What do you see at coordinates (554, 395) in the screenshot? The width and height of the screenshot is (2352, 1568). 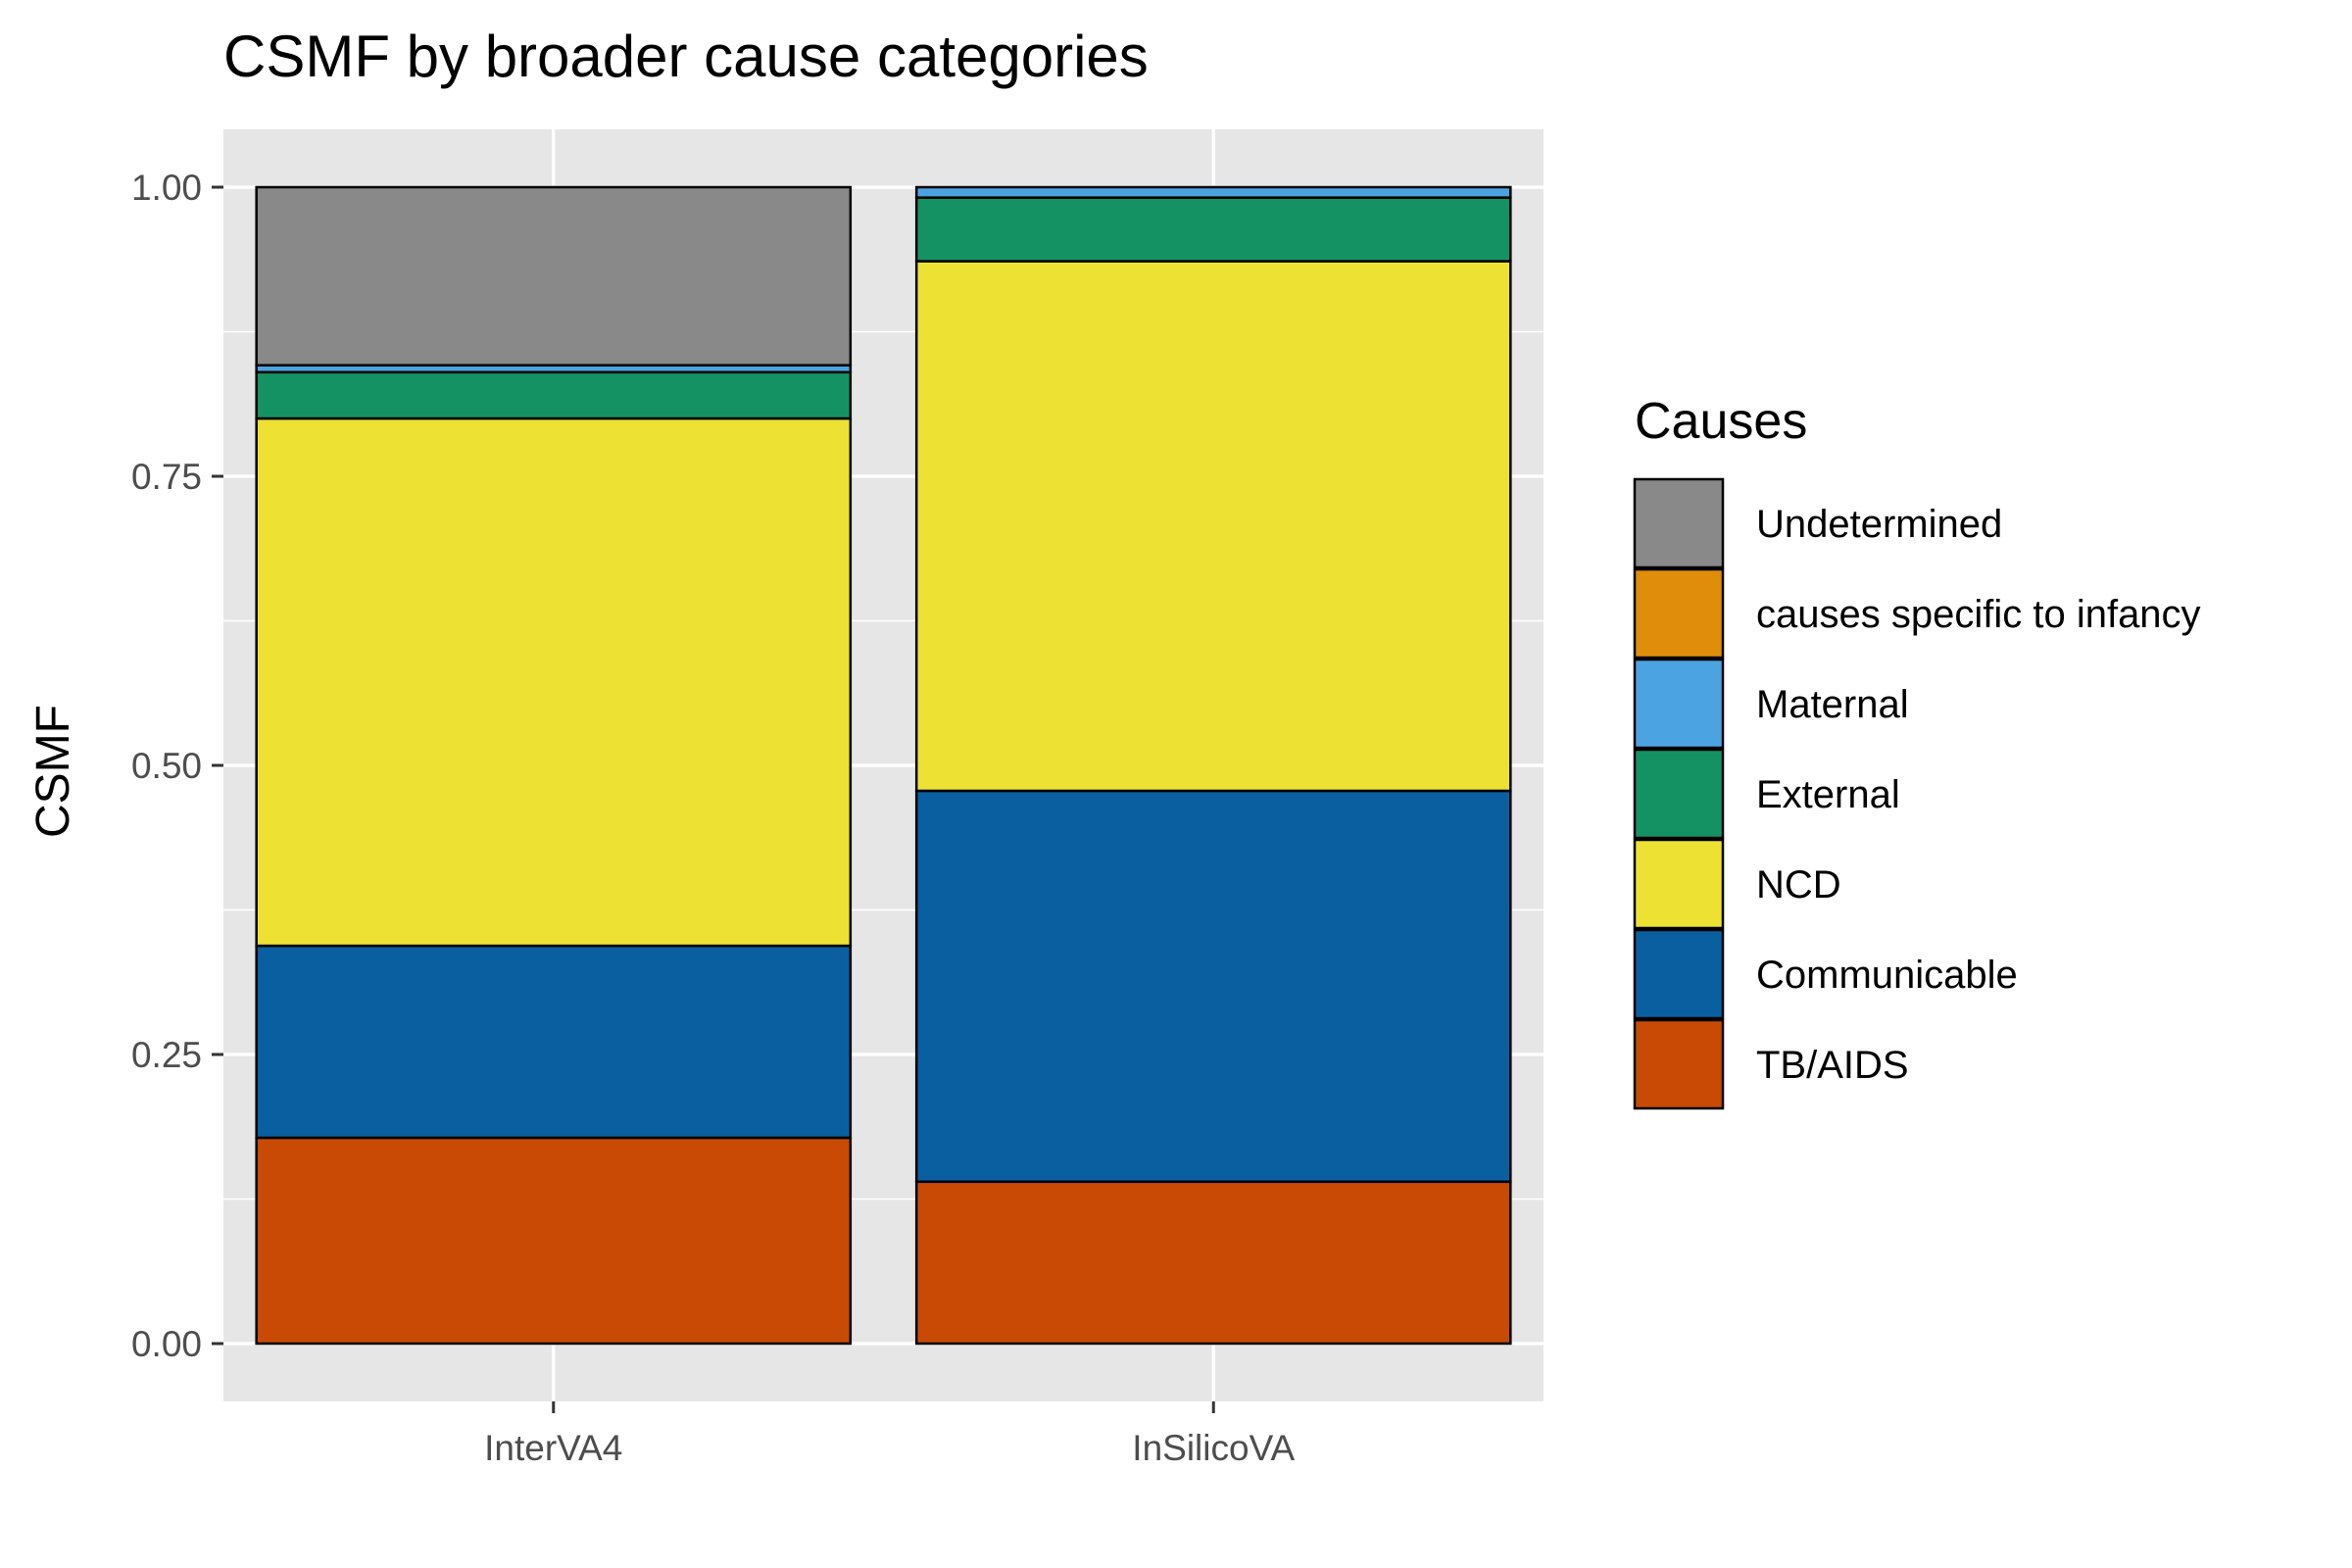 I see `bar-segment-external-interva4` at bounding box center [554, 395].